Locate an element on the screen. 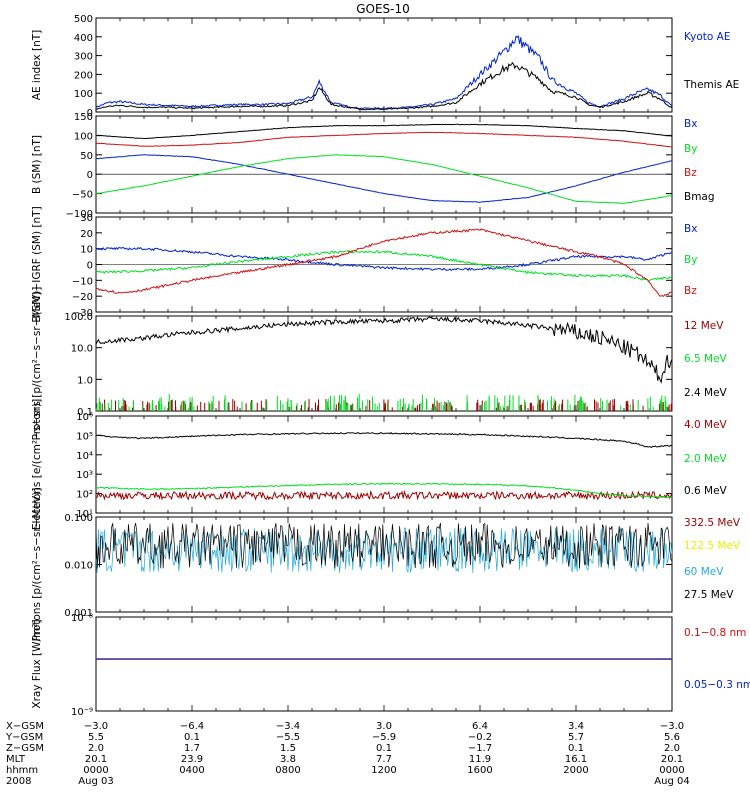 The width and height of the screenshot is (750, 800). legend-item: 2.0 MeV is located at coordinates (706, 459).